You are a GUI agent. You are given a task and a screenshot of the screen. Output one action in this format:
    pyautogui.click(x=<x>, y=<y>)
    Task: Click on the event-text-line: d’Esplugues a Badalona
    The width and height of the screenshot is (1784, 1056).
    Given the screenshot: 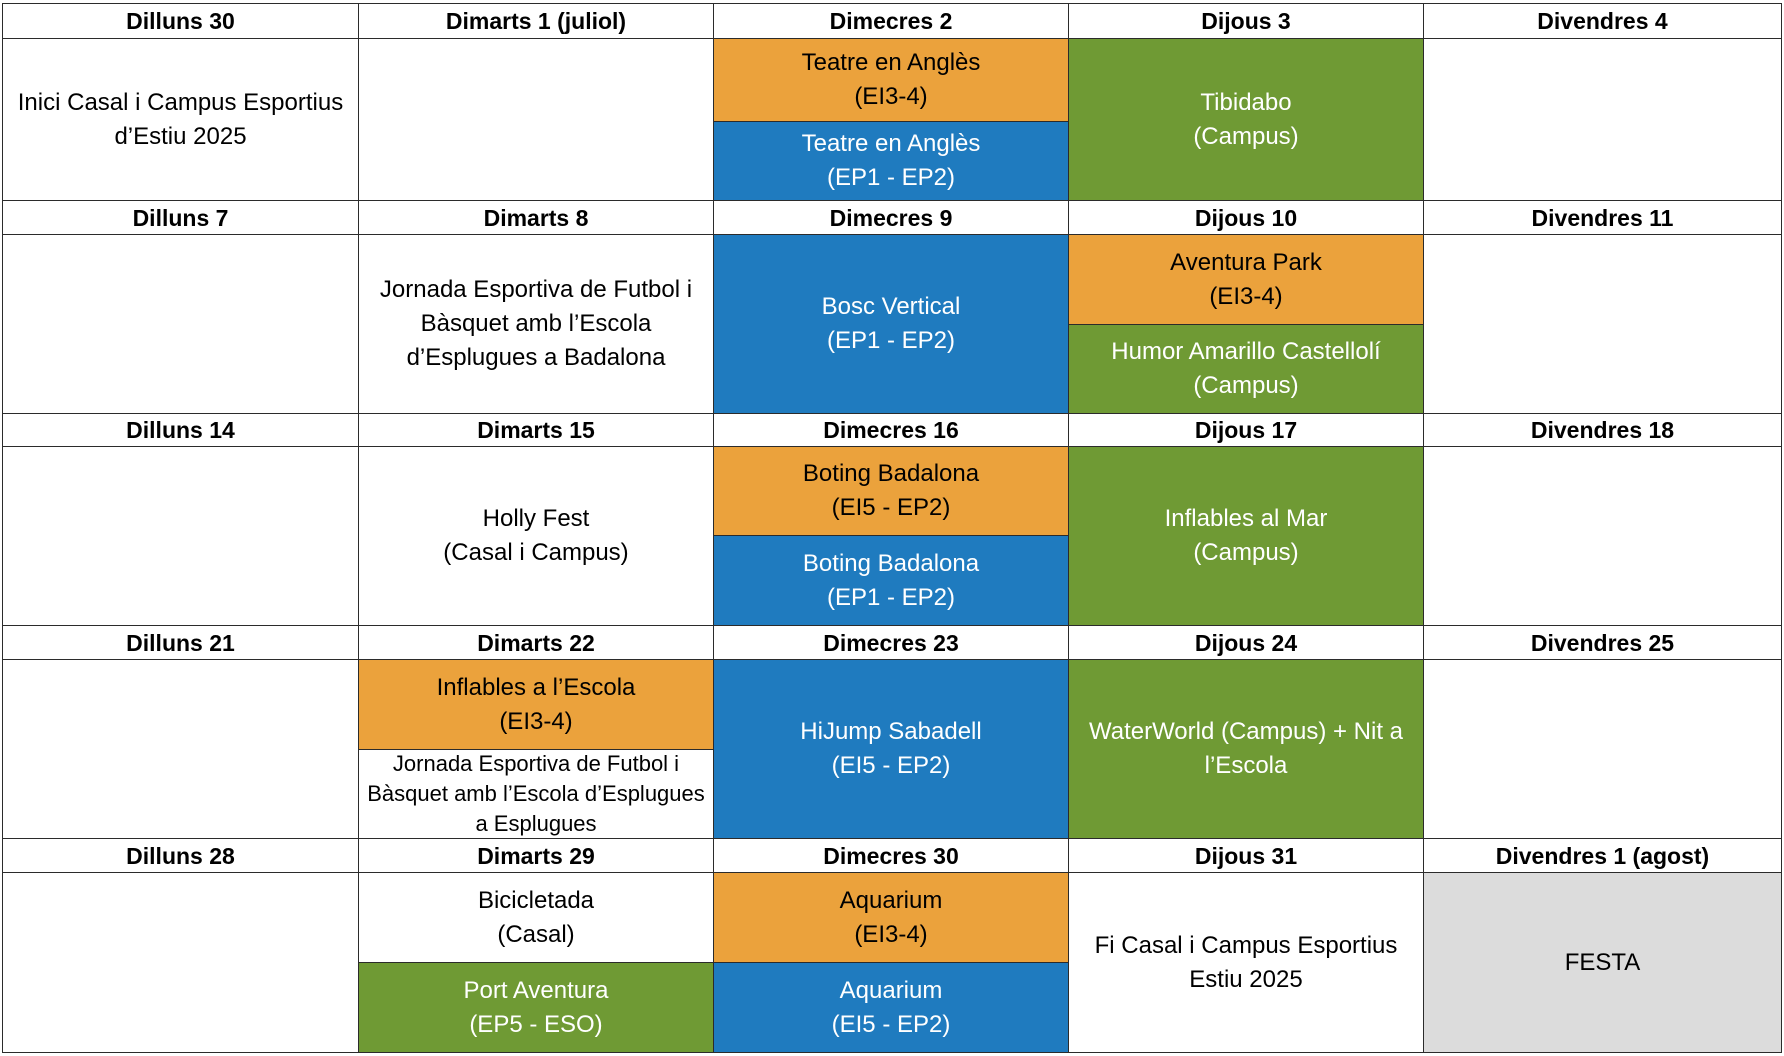 What is the action you would take?
    pyautogui.click(x=536, y=357)
    